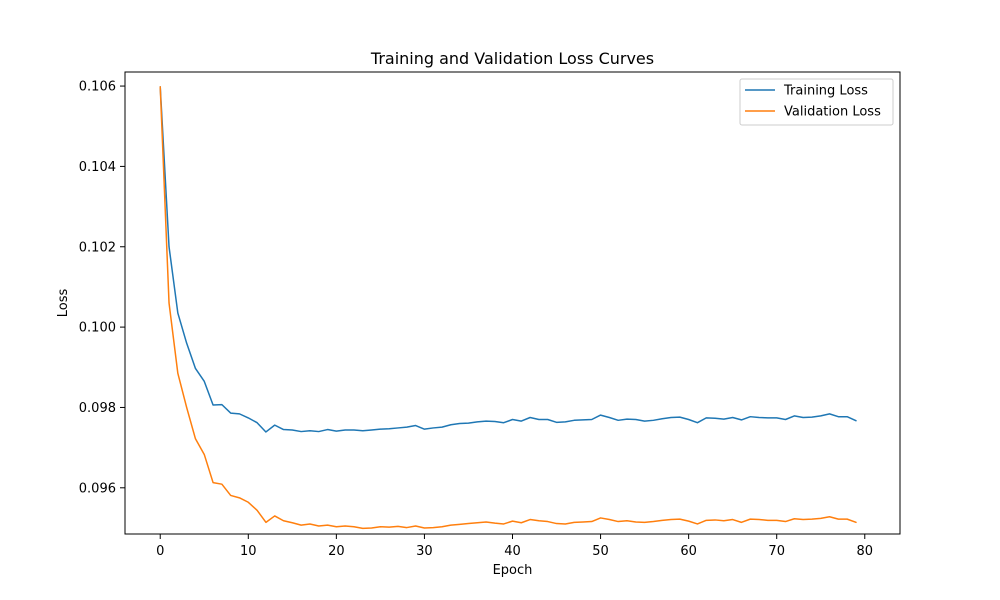  What do you see at coordinates (600, 551) in the screenshot?
I see `x-tick-label: 50` at bounding box center [600, 551].